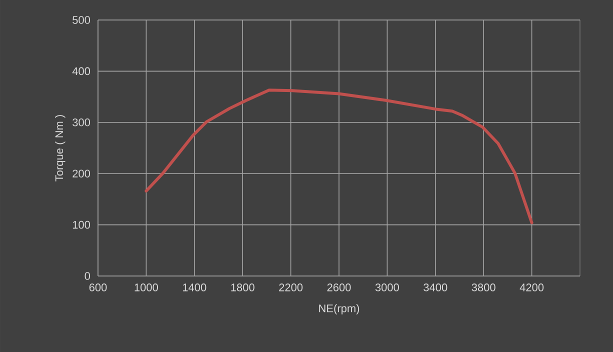 The image size is (613, 352). Describe the element at coordinates (81, 20) in the screenshot. I see `y-tick-label: 500` at that location.